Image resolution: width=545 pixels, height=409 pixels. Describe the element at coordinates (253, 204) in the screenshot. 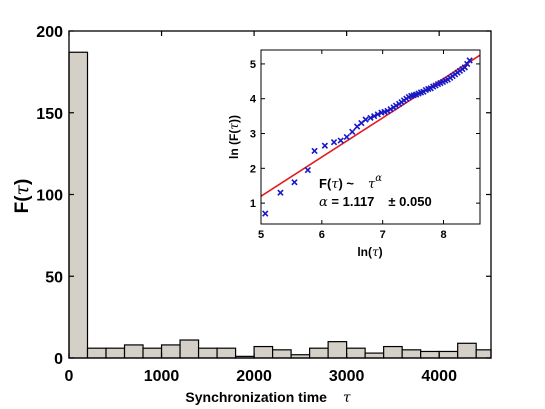

I see `inset-y-tick-label: 1` at that location.